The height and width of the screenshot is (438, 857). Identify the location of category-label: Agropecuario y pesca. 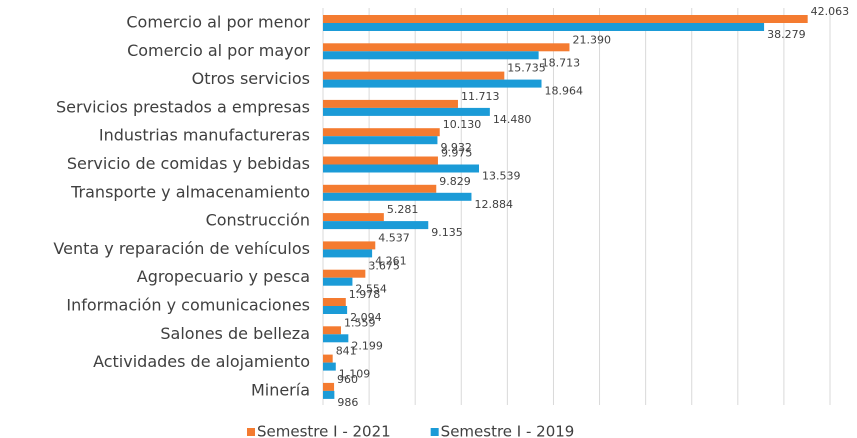
(223, 276).